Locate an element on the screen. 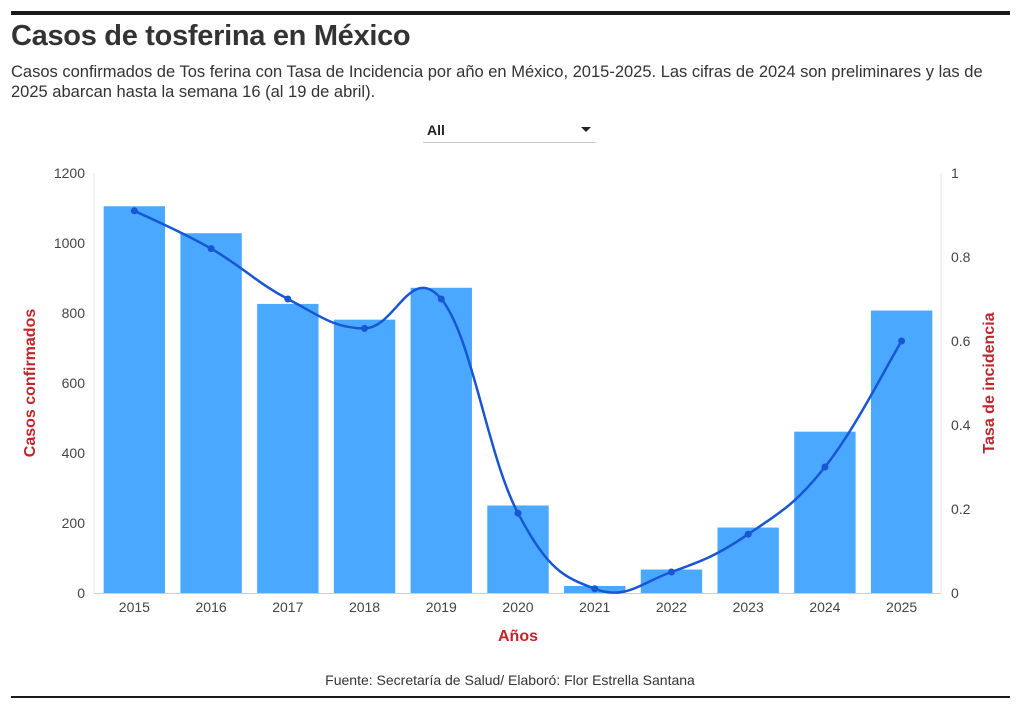 The height and width of the screenshot is (709, 1020). x-tick-label: 2019 is located at coordinates (441, 607).